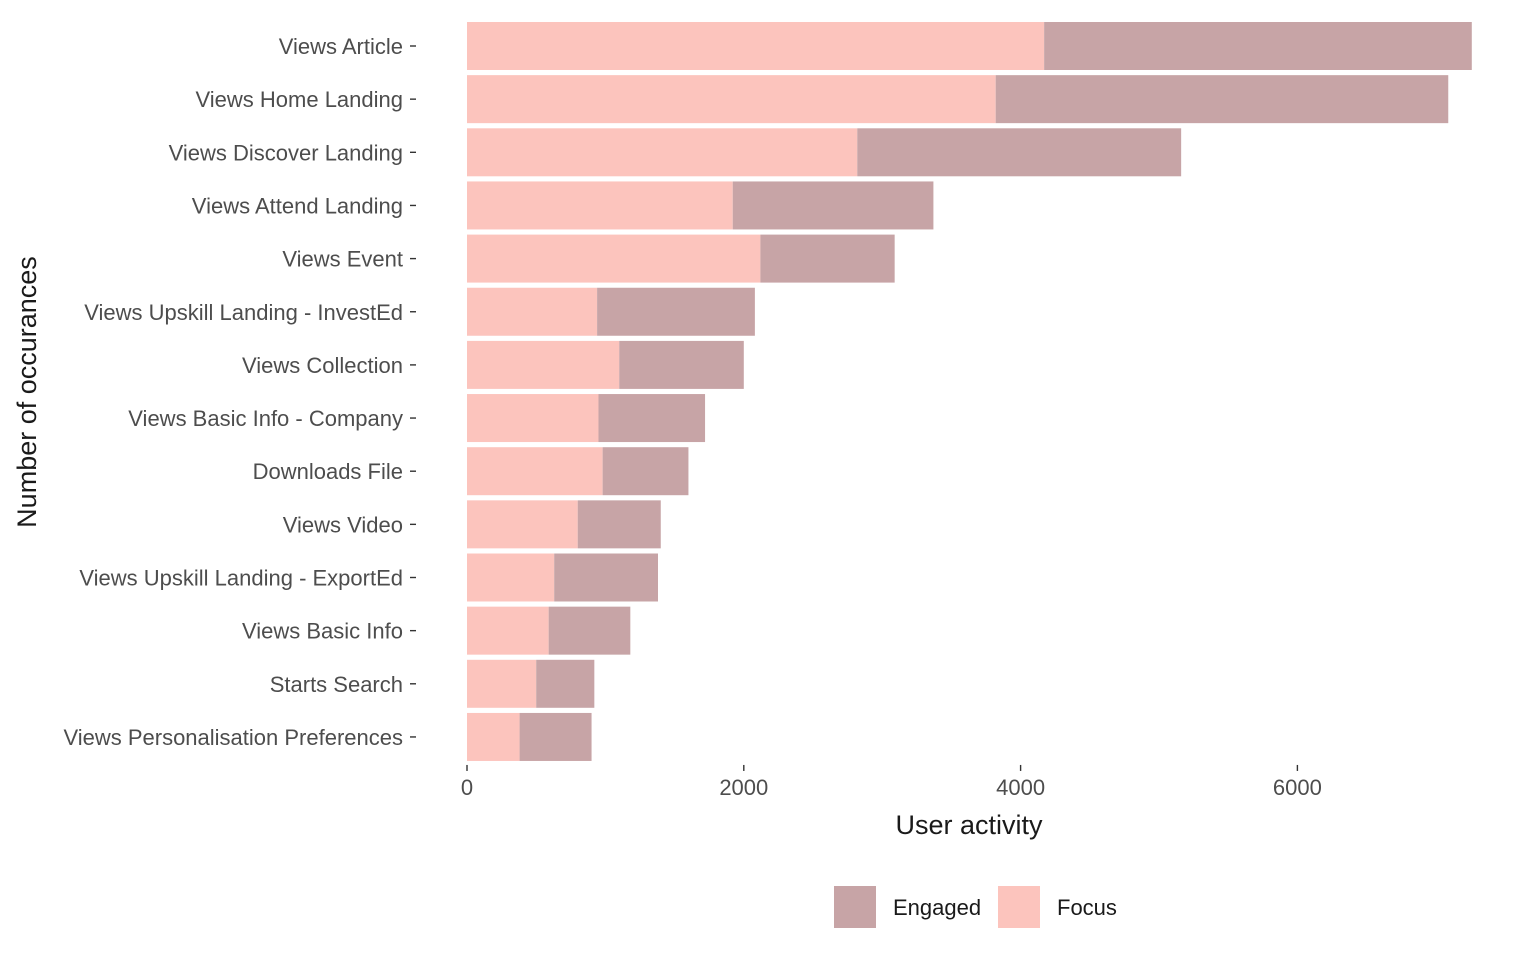  Describe the element at coordinates (855, 907) in the screenshot. I see `legend-key-engaged` at that location.